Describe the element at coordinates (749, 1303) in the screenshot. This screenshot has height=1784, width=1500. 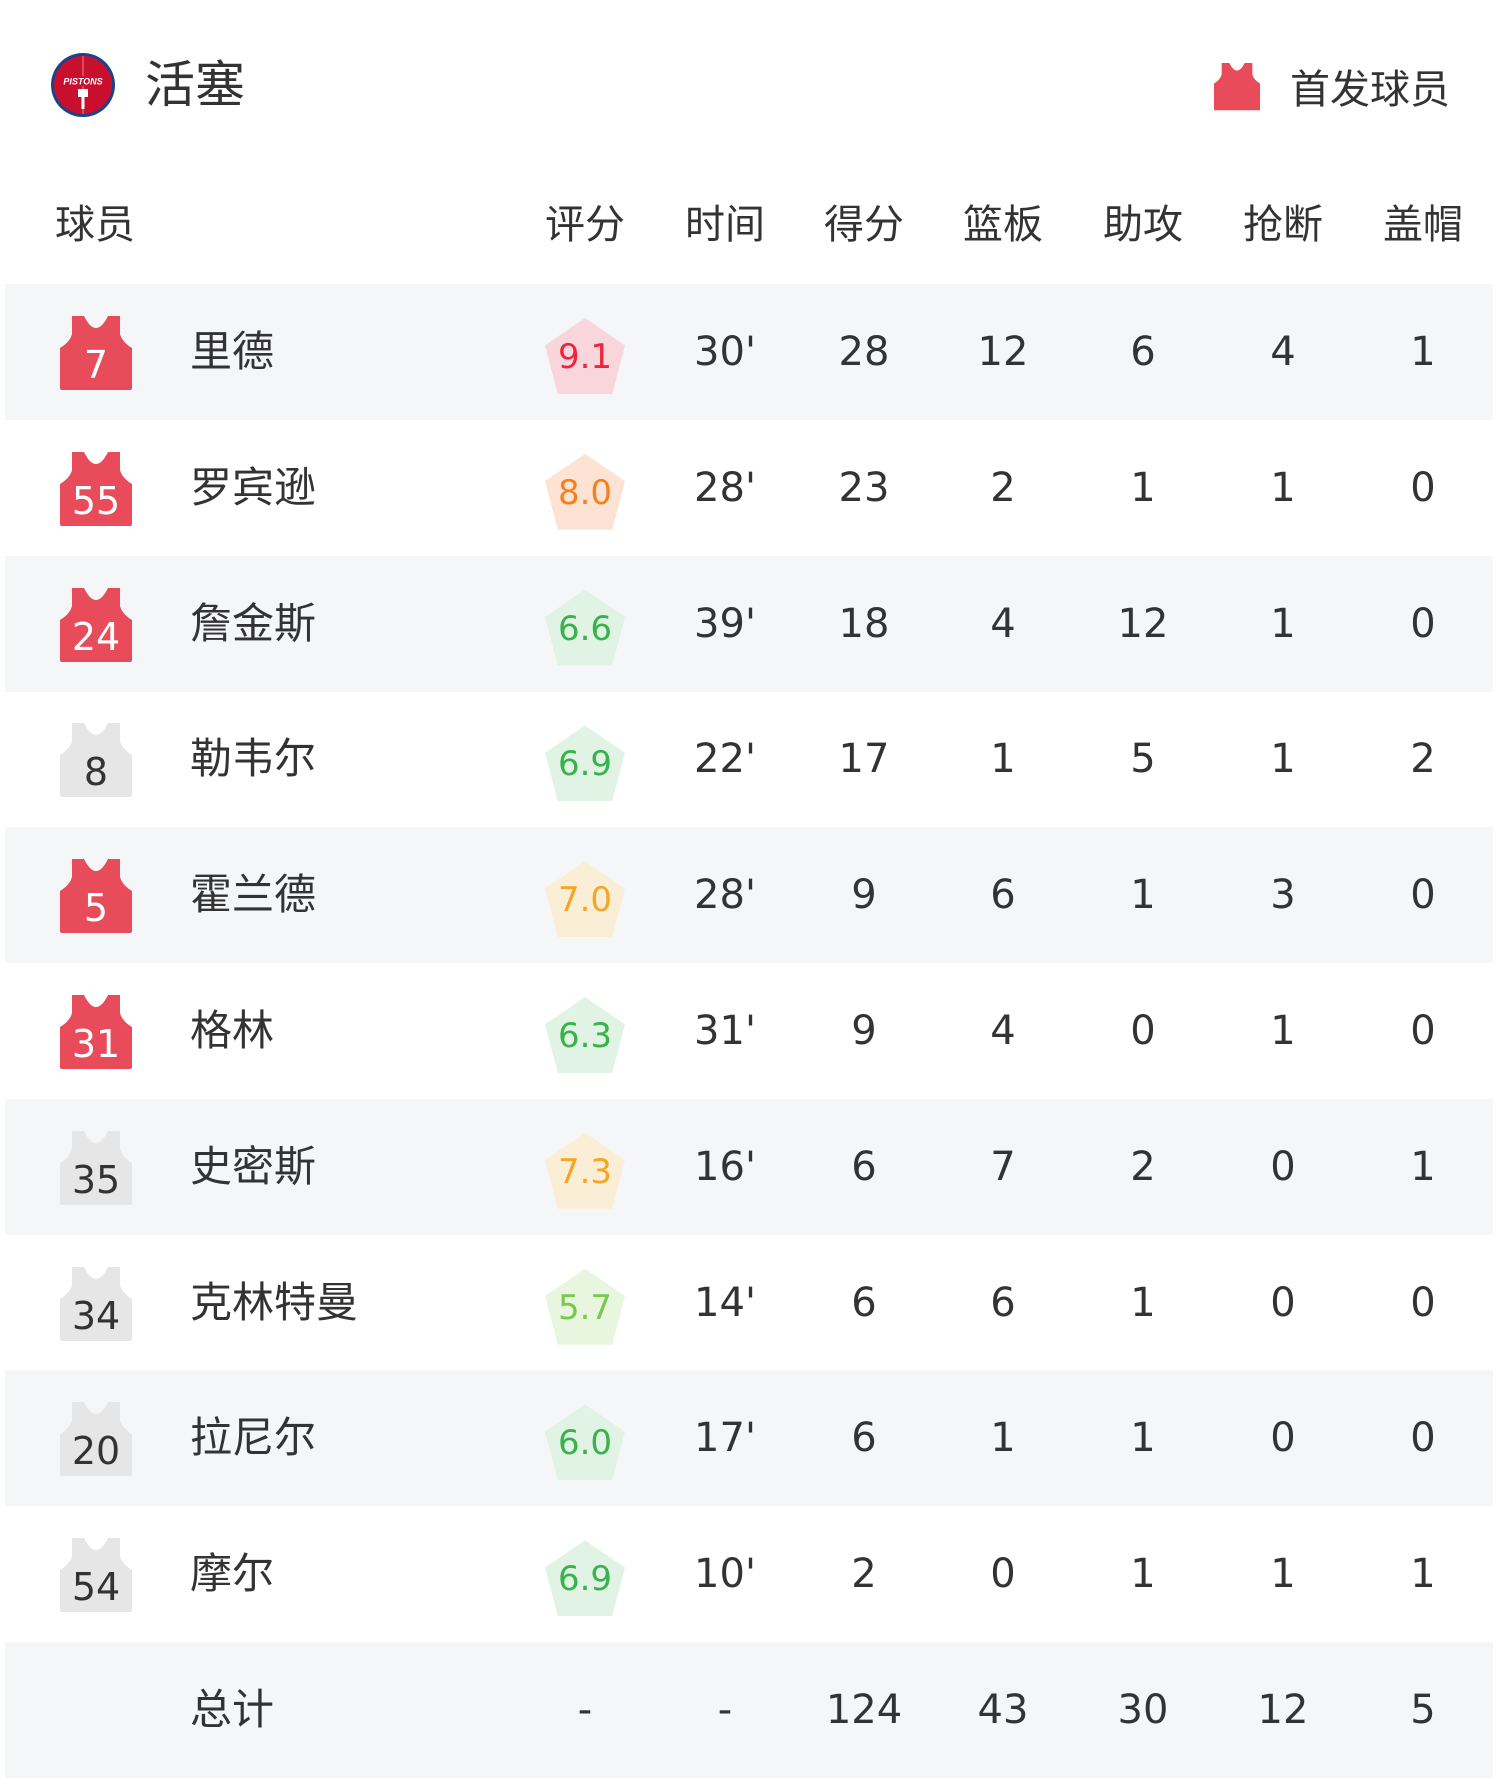
I see `player-row: 34 克林特曼 5.7 14' 6 6 1 0 0` at that location.